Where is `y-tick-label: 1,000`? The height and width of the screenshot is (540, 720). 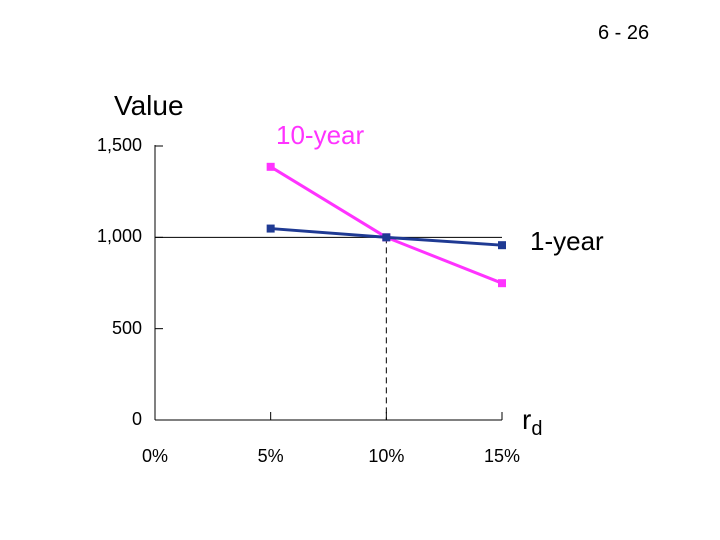 y-tick-label: 1,000 is located at coordinates (119, 236).